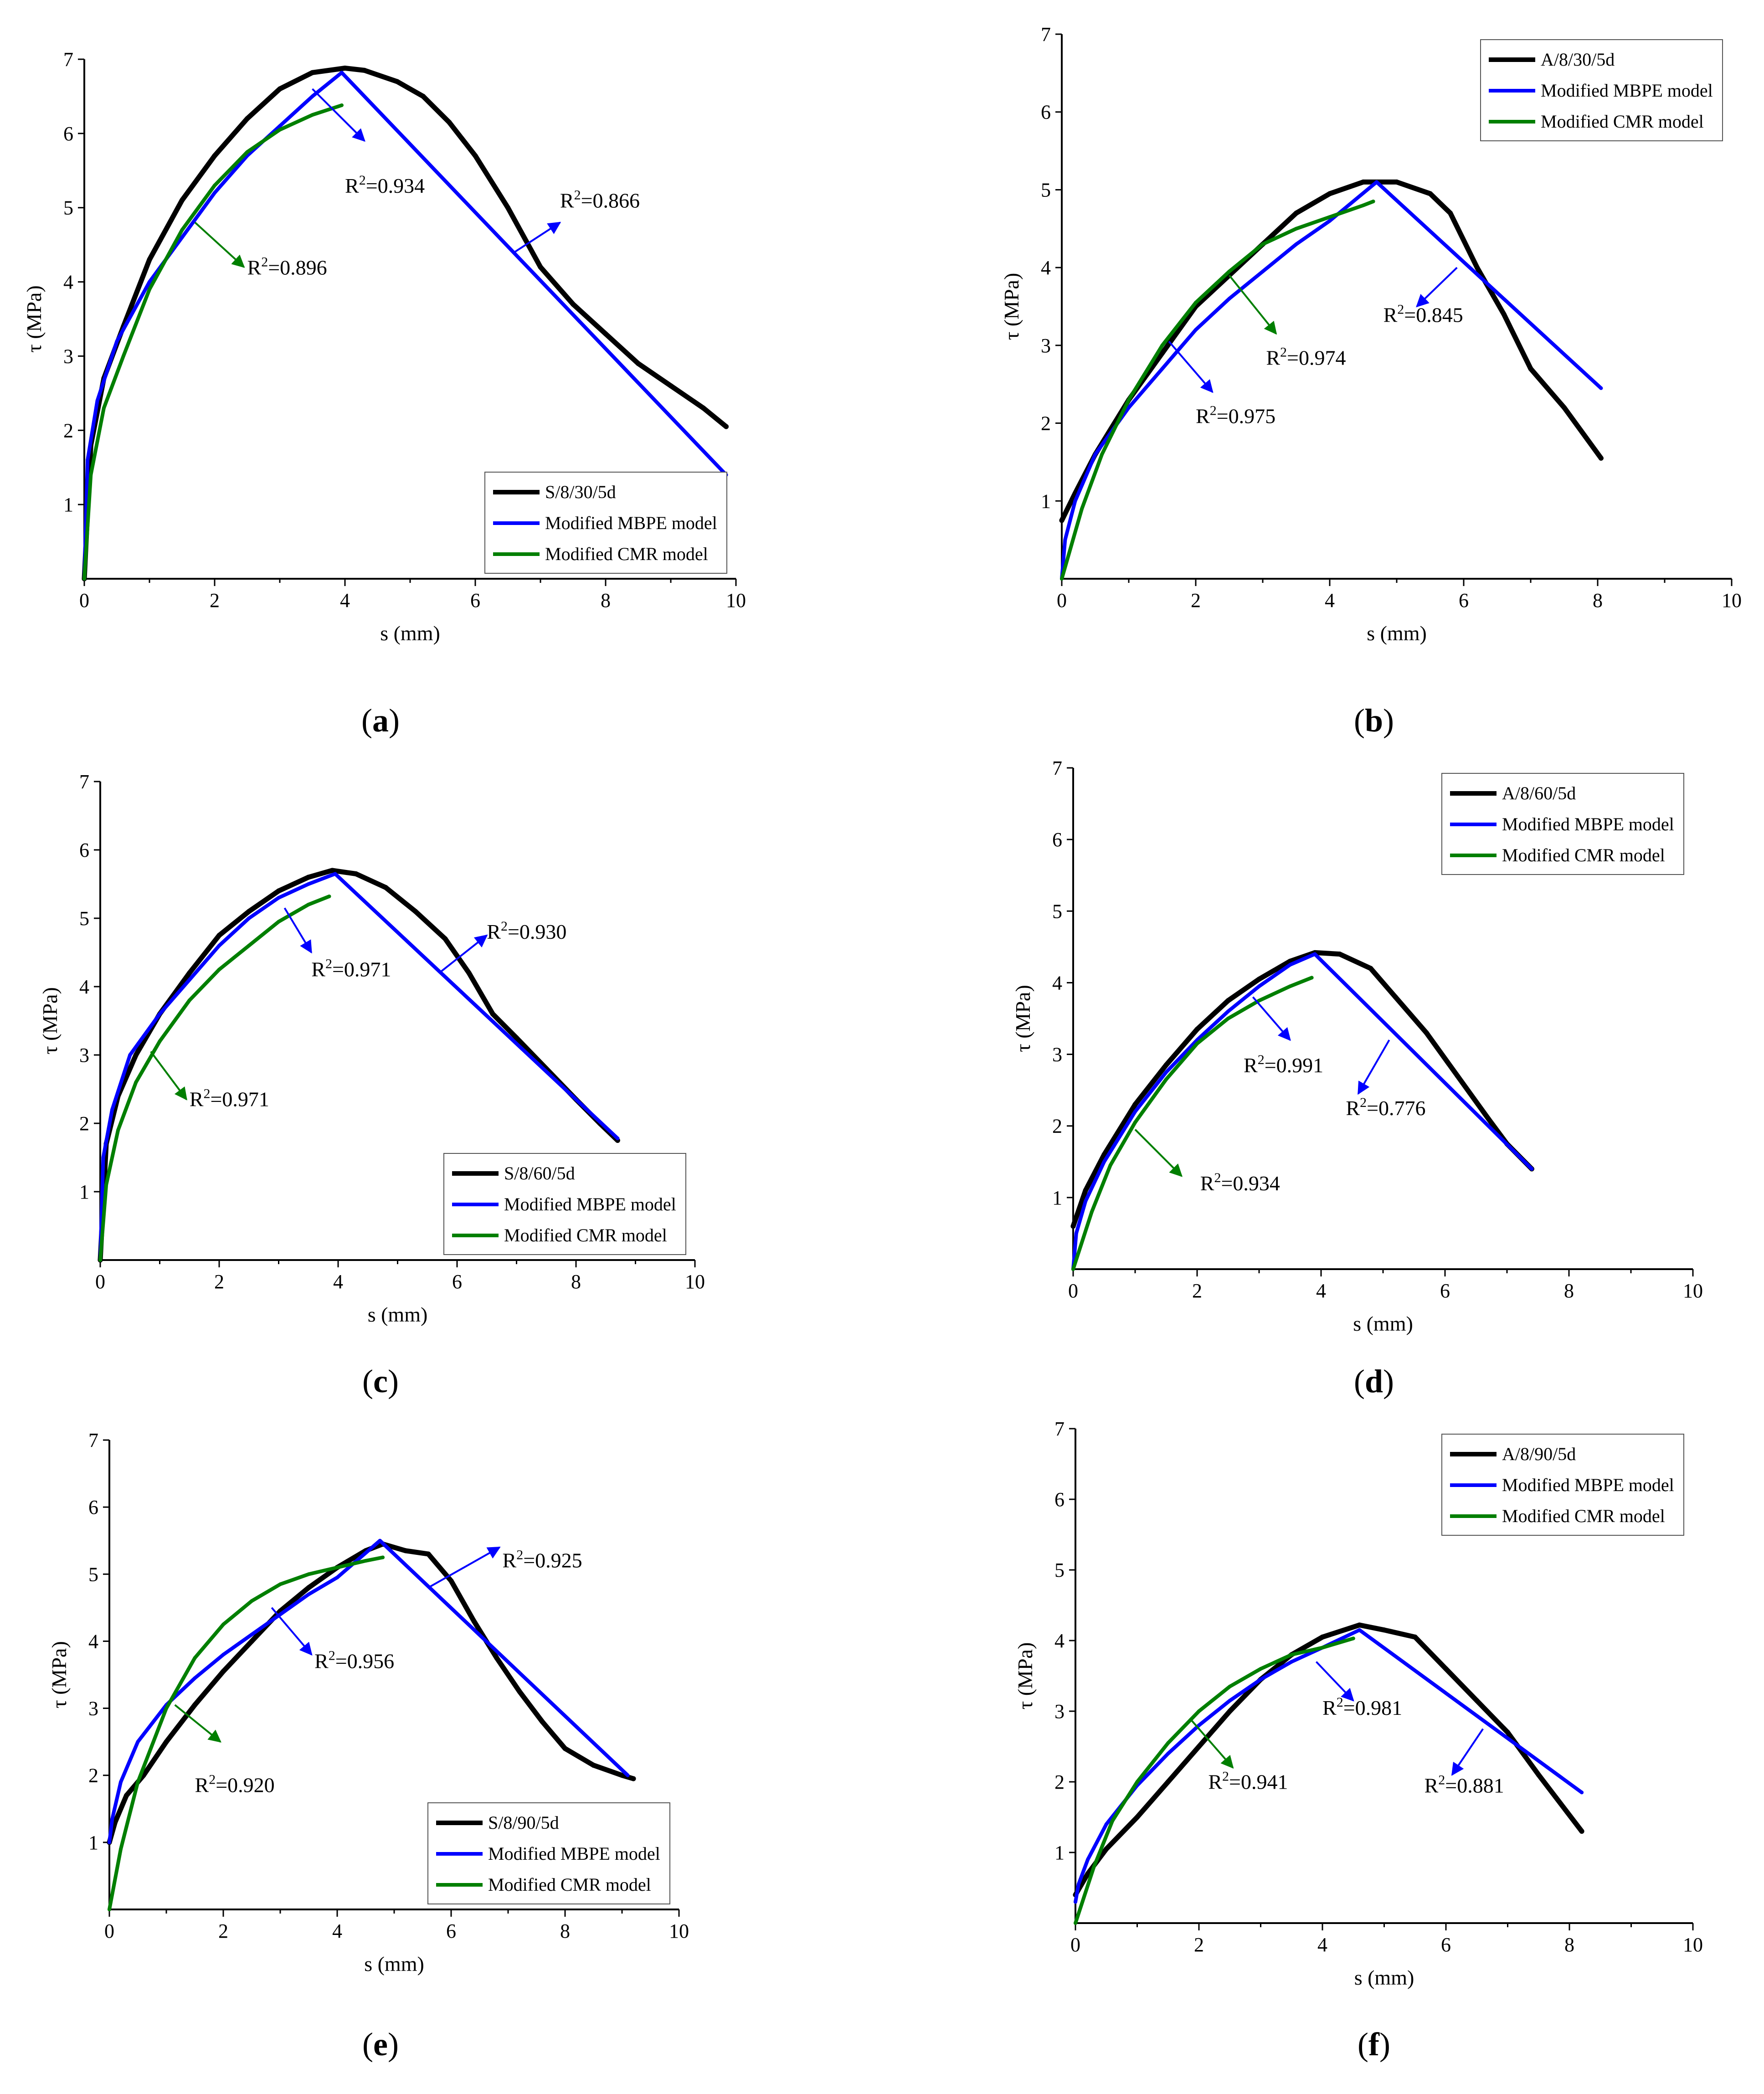  What do you see at coordinates (600, 200) in the screenshot?
I see `r-squared-label: R2=0.866` at bounding box center [600, 200].